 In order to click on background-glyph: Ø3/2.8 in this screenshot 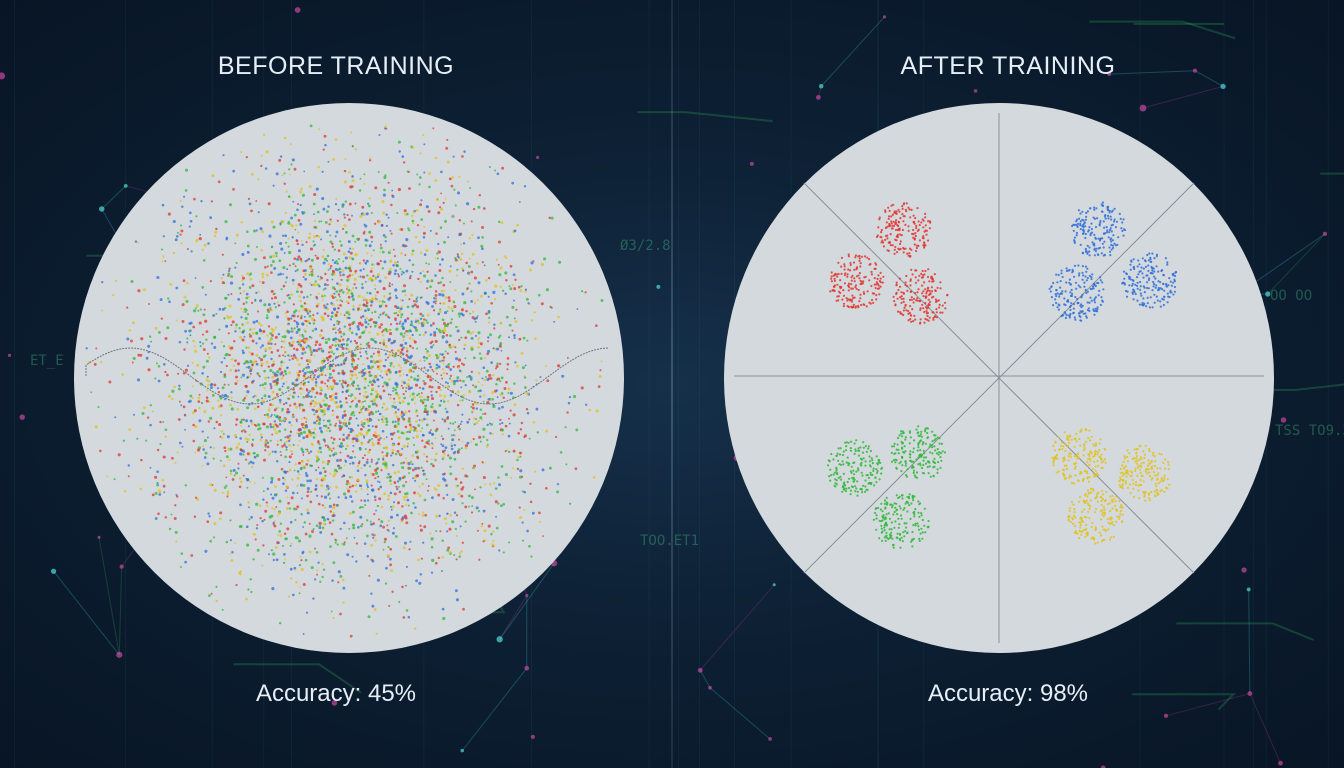, I will do `click(645, 246)`.